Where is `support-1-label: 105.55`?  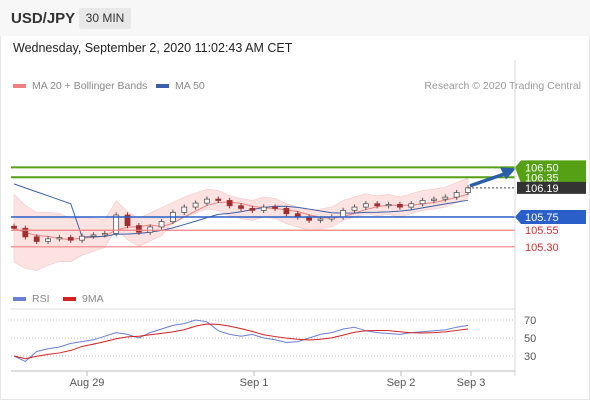
support-1-label: 105.55 is located at coordinates (542, 231).